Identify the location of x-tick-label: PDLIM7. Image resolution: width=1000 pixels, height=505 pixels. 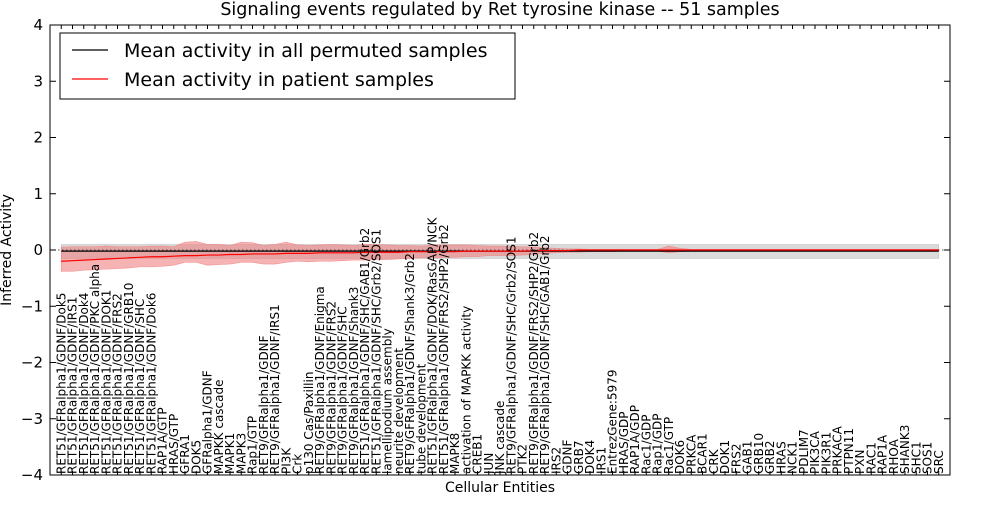
(804, 451).